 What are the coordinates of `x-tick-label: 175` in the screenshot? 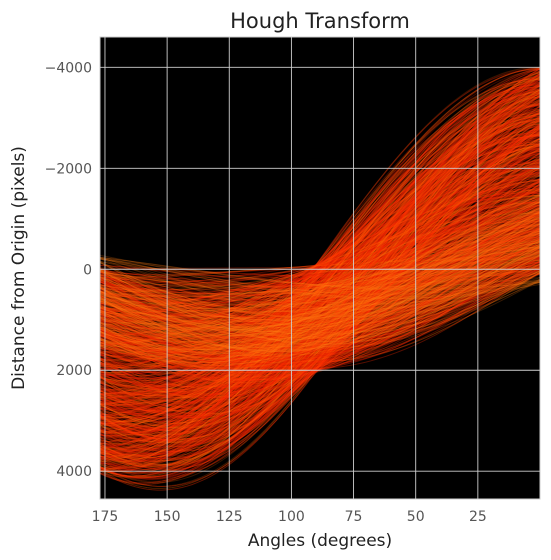 It's located at (105, 517).